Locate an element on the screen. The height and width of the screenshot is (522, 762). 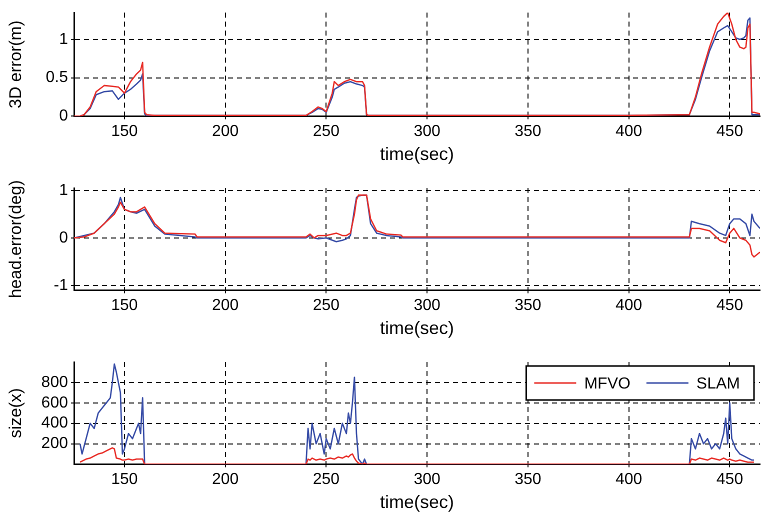
y-tick-label: 200 is located at coordinates (54, 443).